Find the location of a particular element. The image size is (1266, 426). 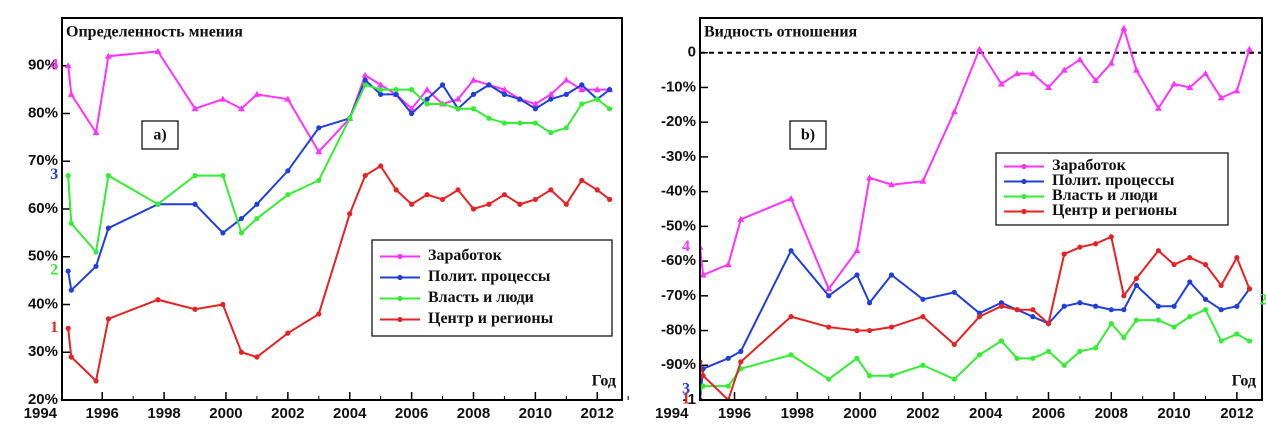

panel-label: a) is located at coordinates (159, 135).